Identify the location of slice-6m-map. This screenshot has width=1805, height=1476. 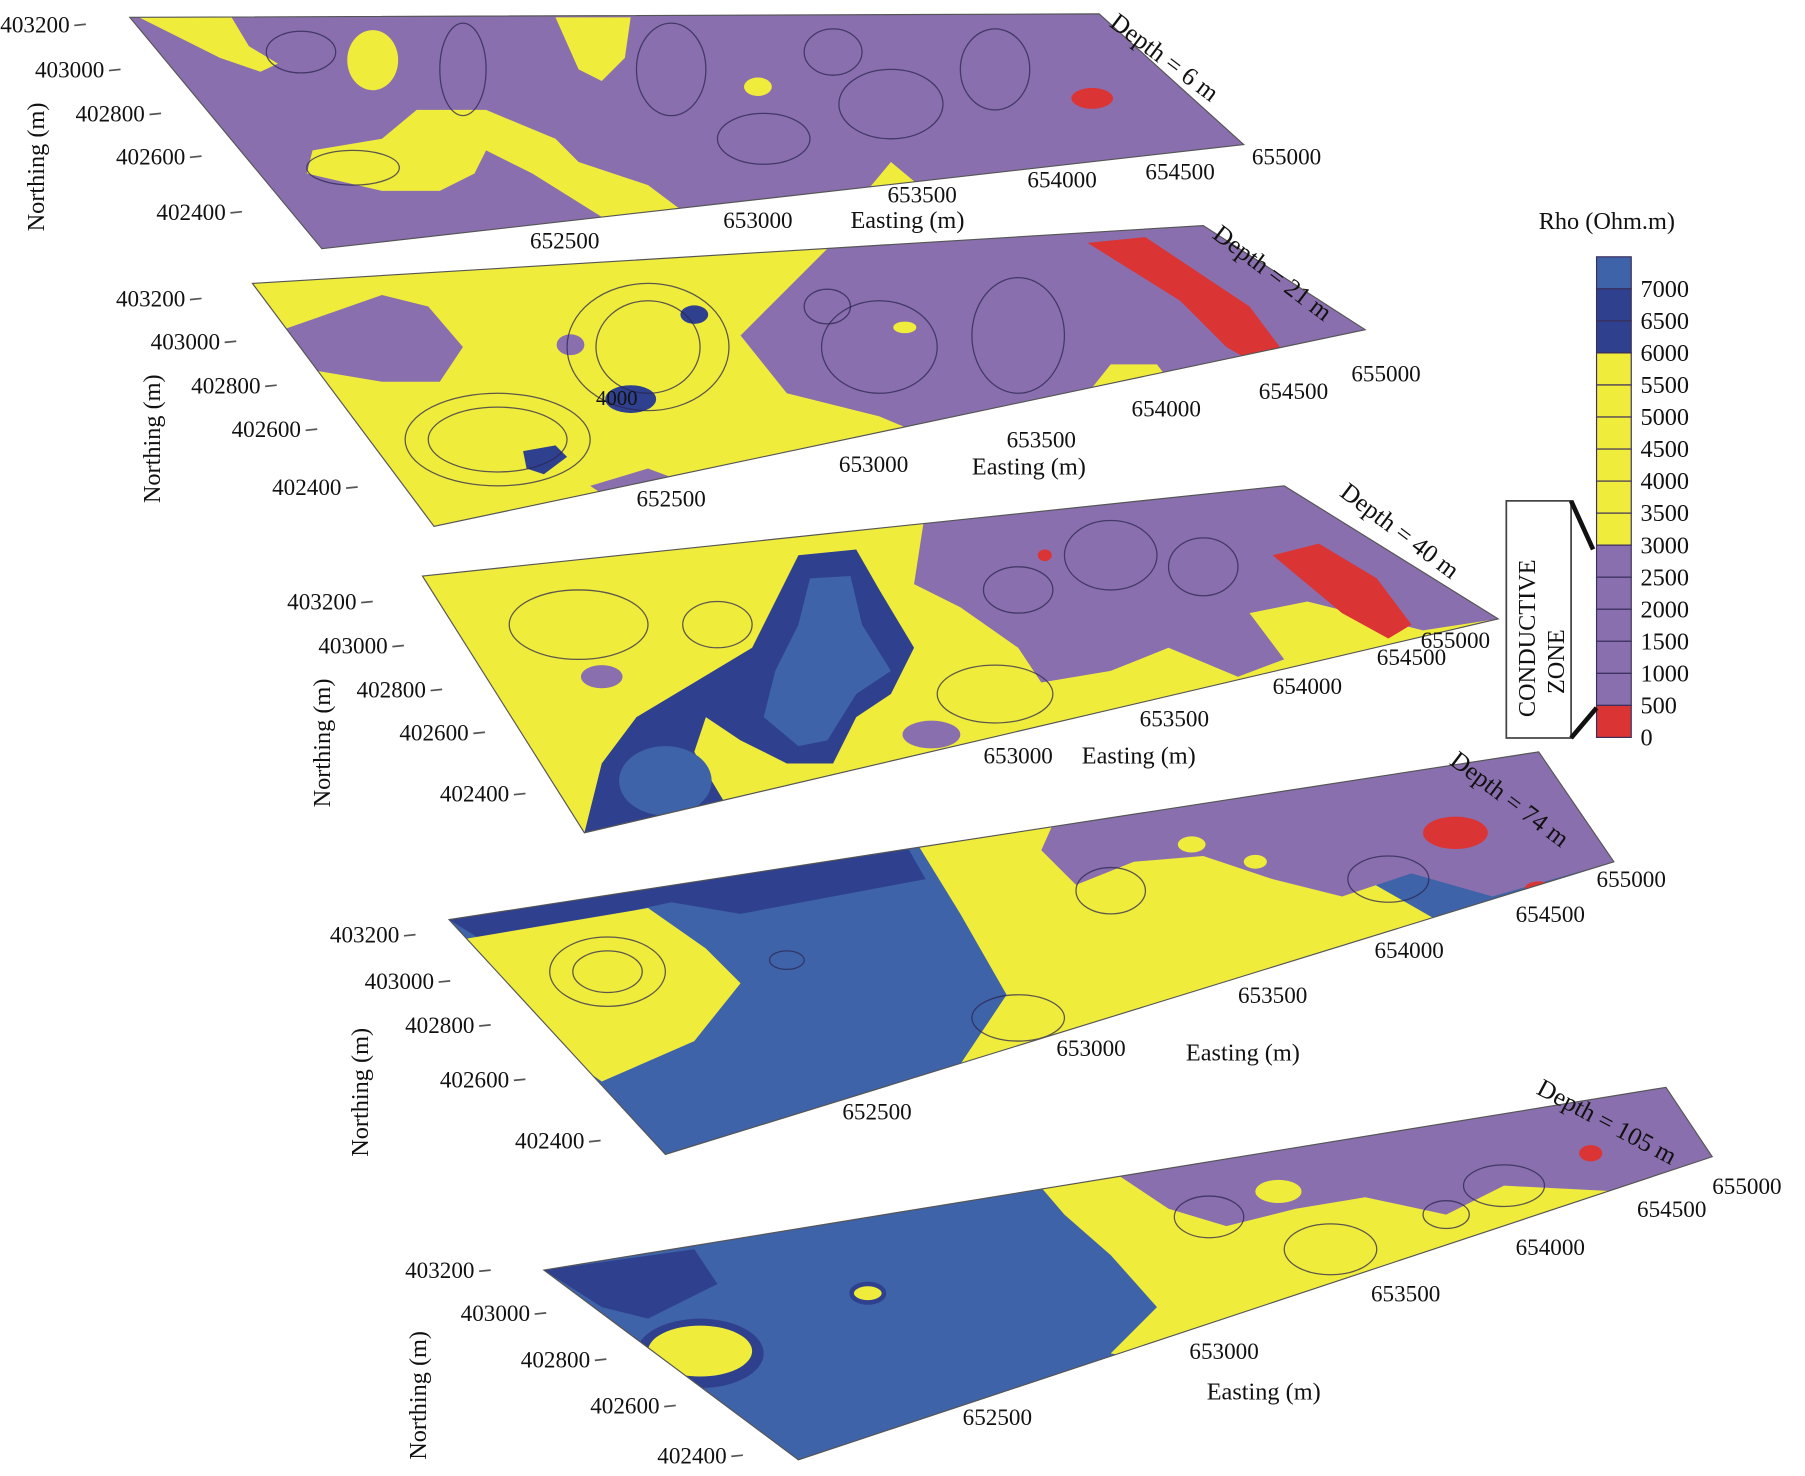
(686, 131).